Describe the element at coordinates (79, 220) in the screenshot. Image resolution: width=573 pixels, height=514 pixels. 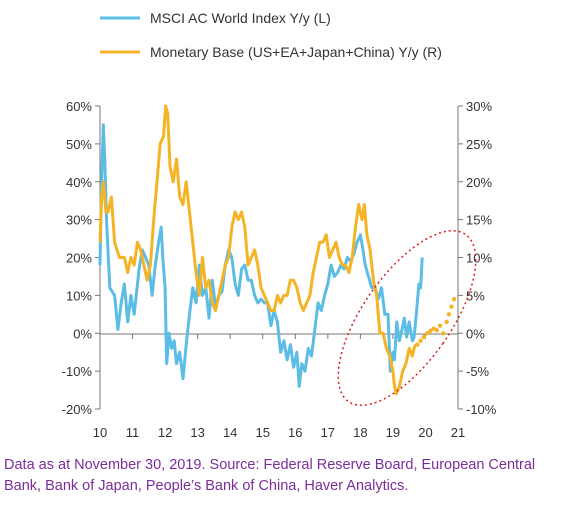
I see `left-tick-label: 30%` at that location.